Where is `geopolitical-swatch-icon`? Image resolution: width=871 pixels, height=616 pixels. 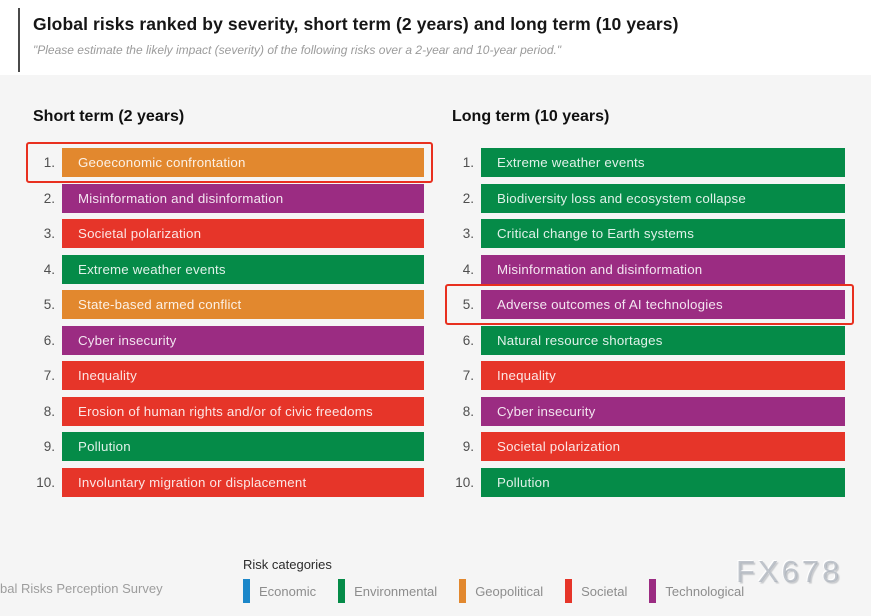 geopolitical-swatch-icon is located at coordinates (463, 591).